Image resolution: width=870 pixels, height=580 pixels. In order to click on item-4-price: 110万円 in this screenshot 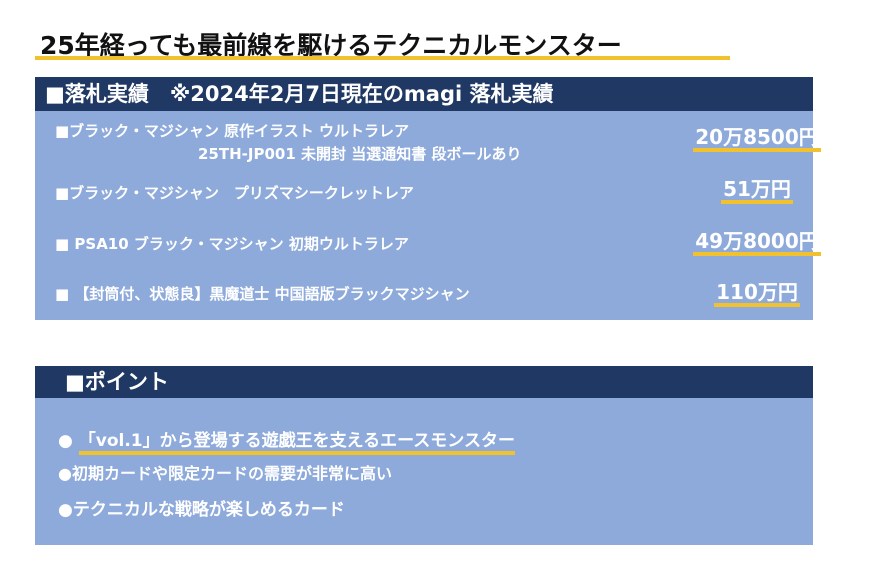, I will do `click(757, 293)`.